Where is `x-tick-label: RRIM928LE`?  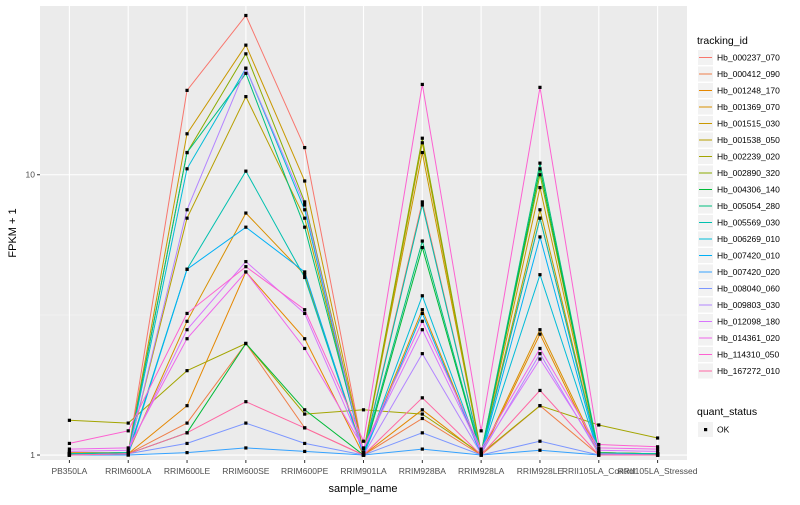
x-tick-label: RRIM928LE is located at coordinates (540, 471).